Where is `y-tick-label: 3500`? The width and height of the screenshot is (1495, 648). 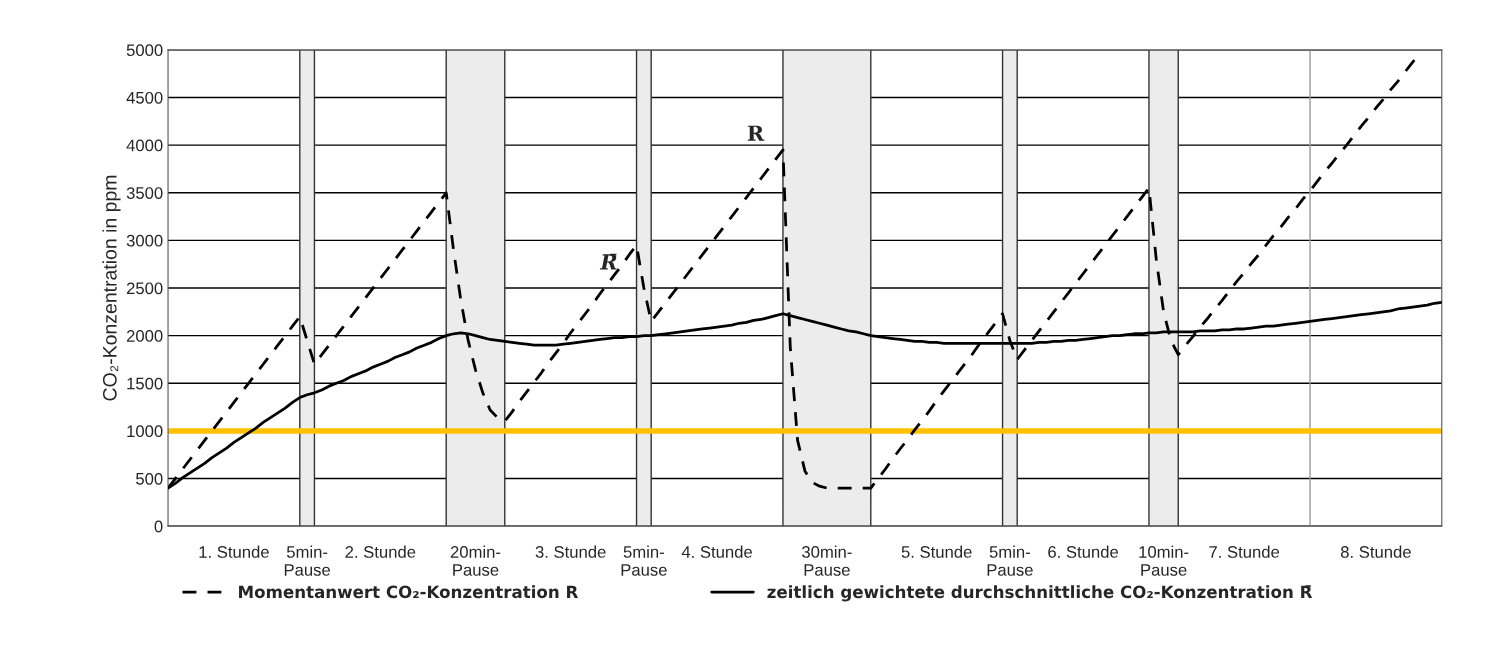
y-tick-label: 3500 is located at coordinates (144, 193).